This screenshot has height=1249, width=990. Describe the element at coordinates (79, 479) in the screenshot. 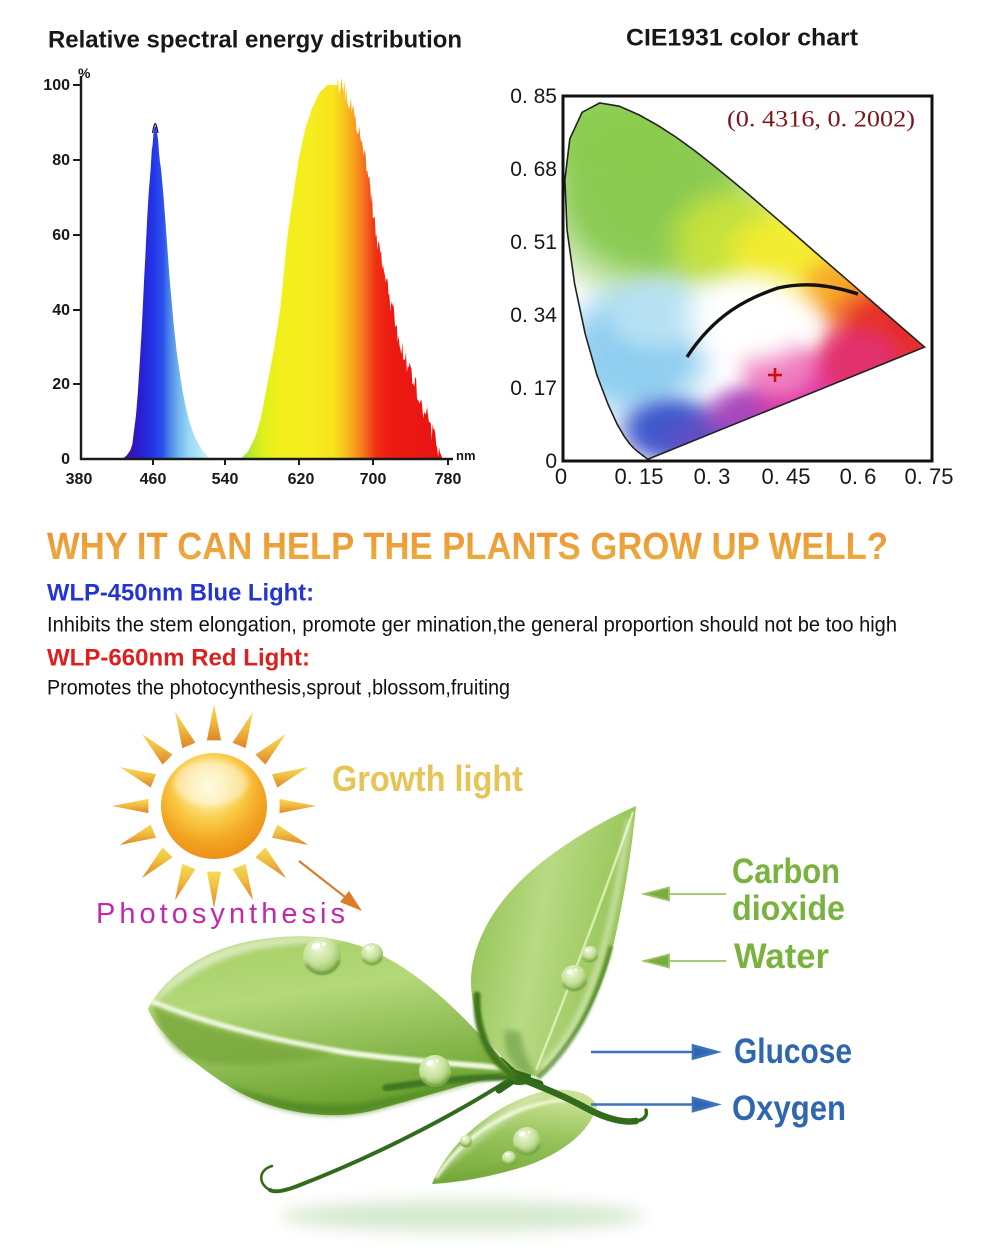

I see `svg-text: 380` at that location.